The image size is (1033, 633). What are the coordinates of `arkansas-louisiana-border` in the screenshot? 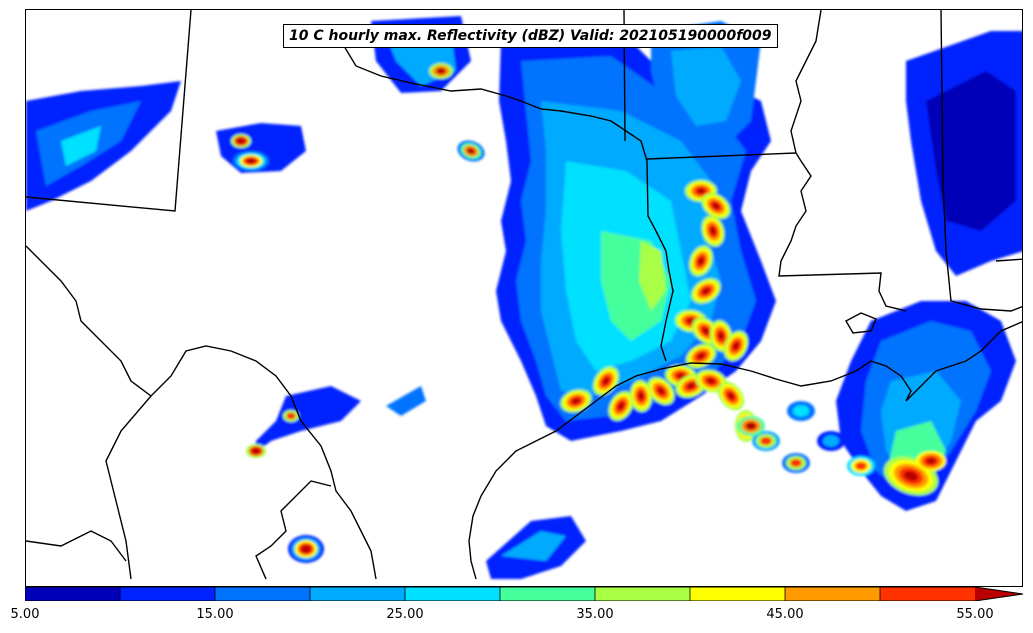 It's located at (721, 156).